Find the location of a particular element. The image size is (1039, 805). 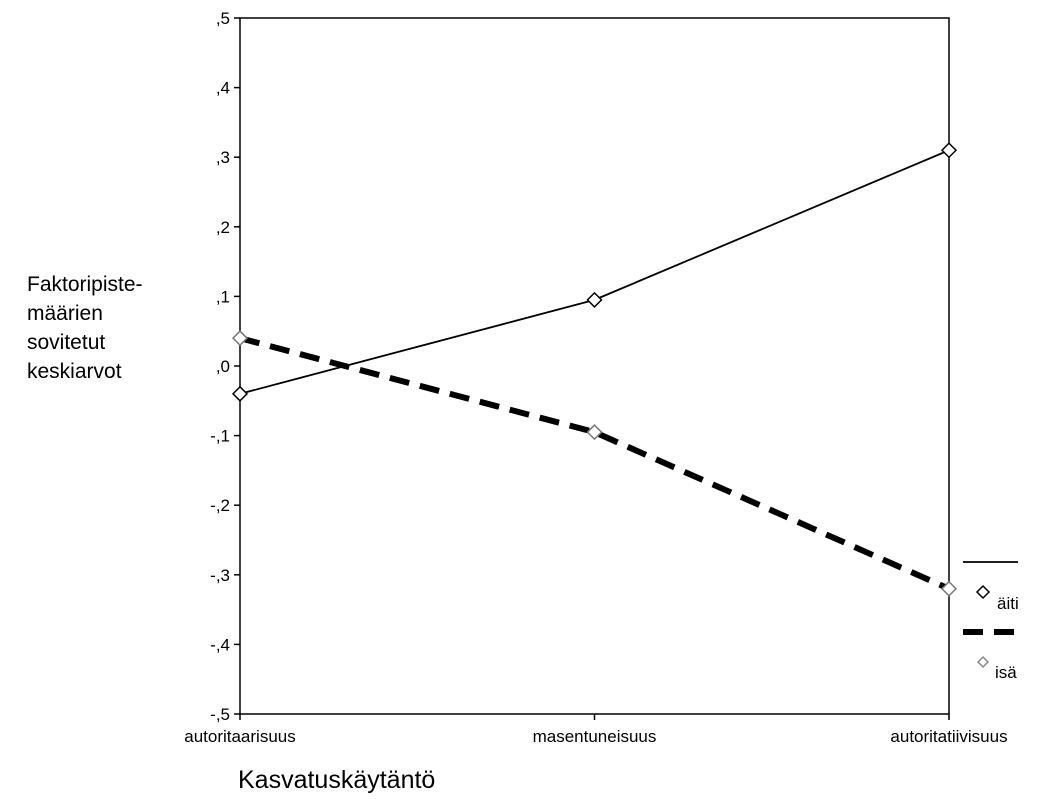

y-tick-label: ,0 is located at coordinates (223, 366).